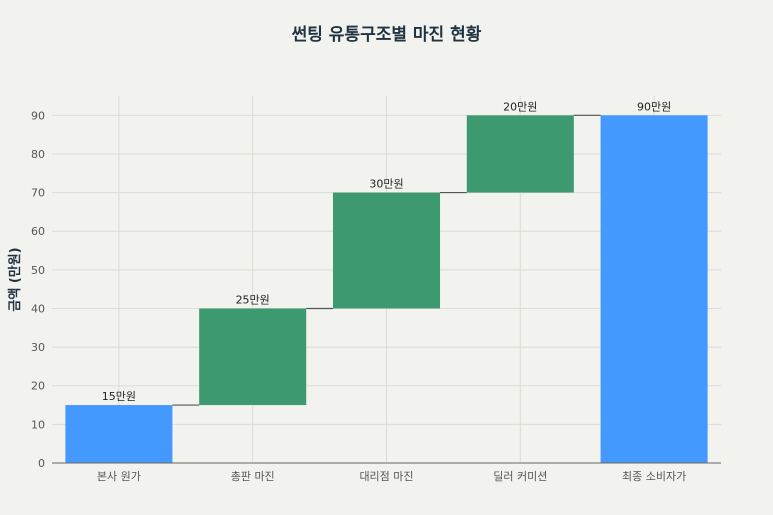 This screenshot has width=773, height=515. Describe the element at coordinates (386, 184) in the screenshot. I see `data-label: 30만원` at that location.